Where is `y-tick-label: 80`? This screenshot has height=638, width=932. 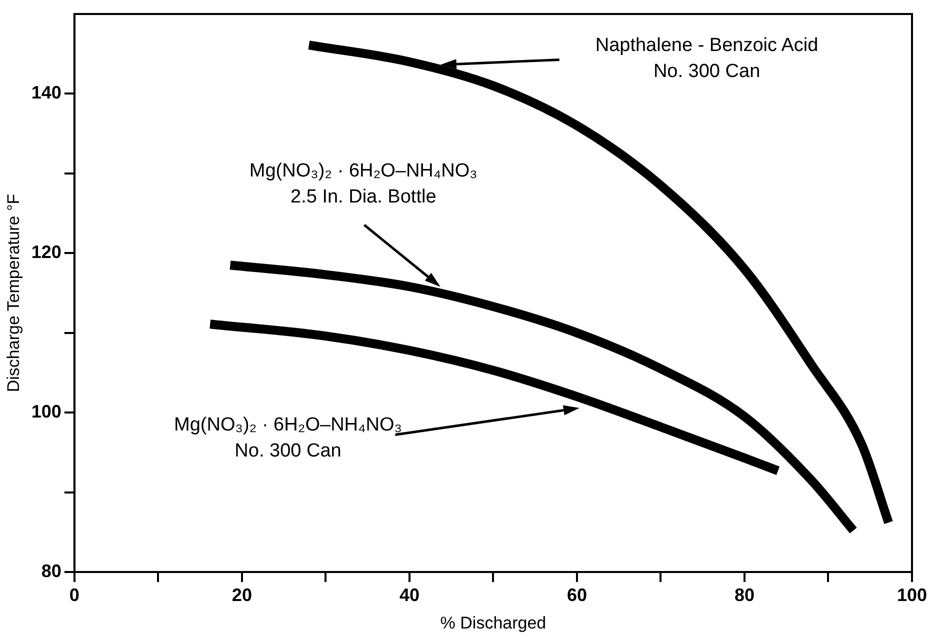 y-tick-label: 80 is located at coordinates (51, 570).